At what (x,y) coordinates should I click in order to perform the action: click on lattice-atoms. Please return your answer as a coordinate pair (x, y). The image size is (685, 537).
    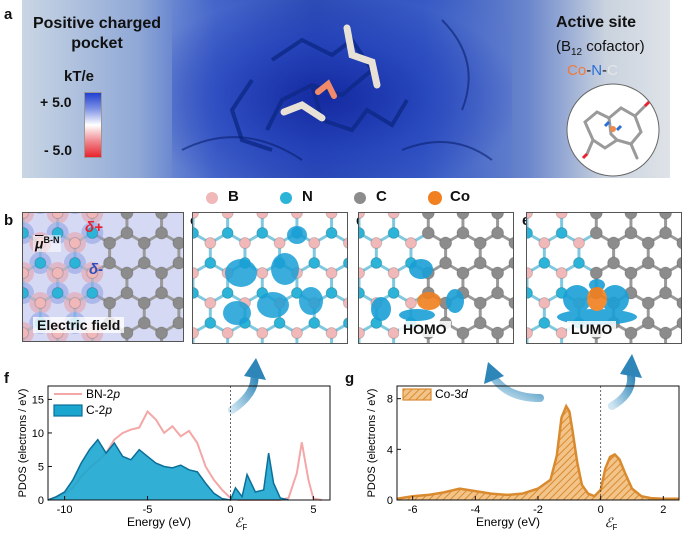
    Looking at the image, I should click on (604, 276).